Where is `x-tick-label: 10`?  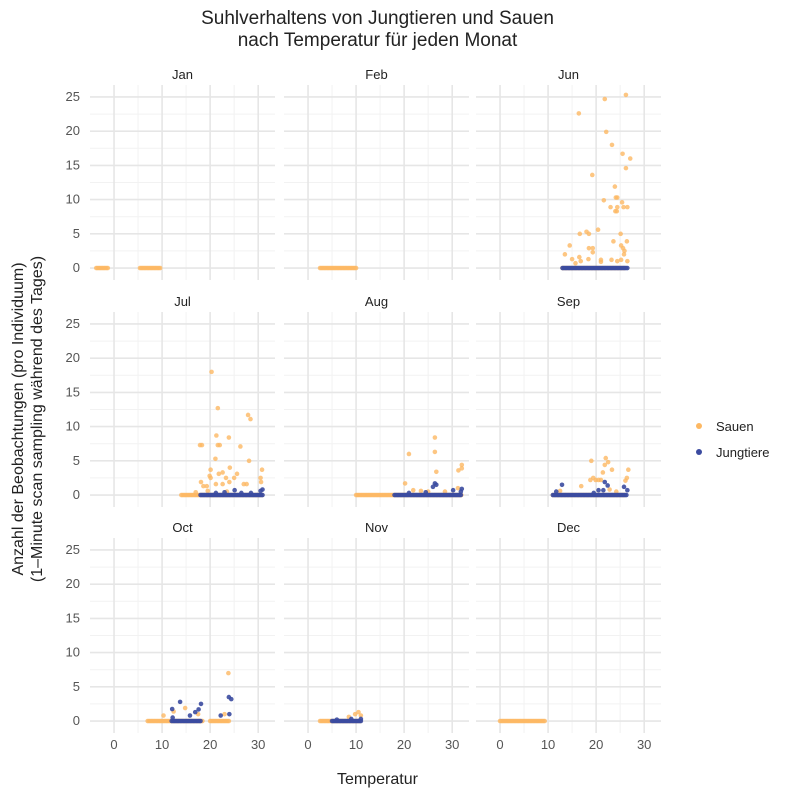
x-tick-label: 10 is located at coordinates (548, 744).